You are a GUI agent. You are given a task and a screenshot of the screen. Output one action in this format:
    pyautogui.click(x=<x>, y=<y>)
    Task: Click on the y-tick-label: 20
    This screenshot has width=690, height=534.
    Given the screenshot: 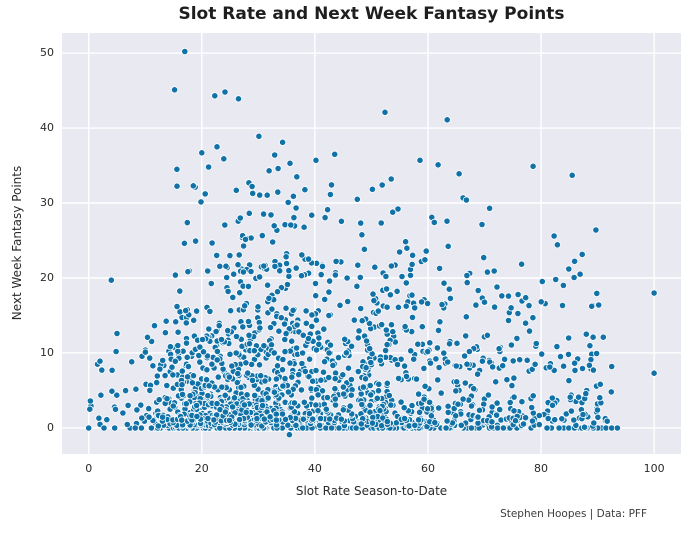 What is the action you would take?
    pyautogui.click(x=47, y=277)
    